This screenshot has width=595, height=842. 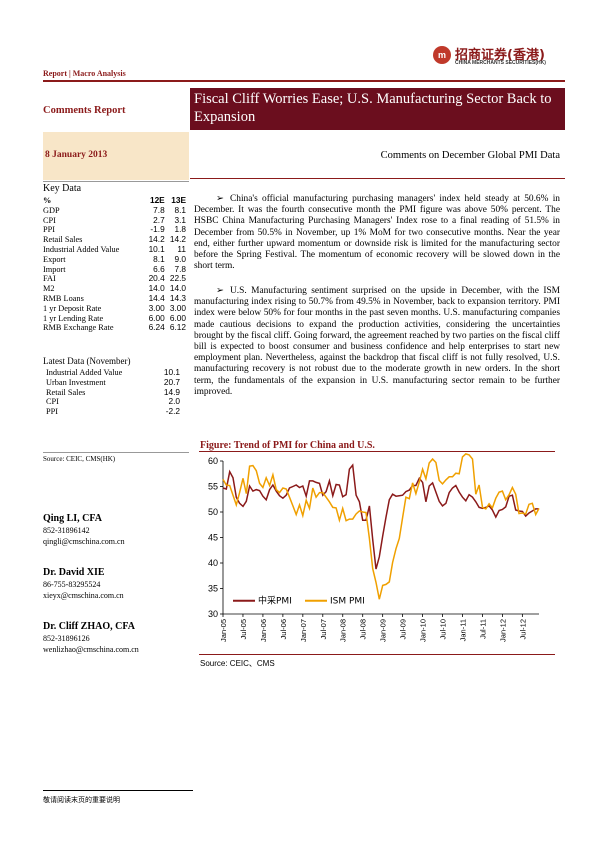 I want to click on x-tick-label: Jul-09, so click(x=403, y=629).